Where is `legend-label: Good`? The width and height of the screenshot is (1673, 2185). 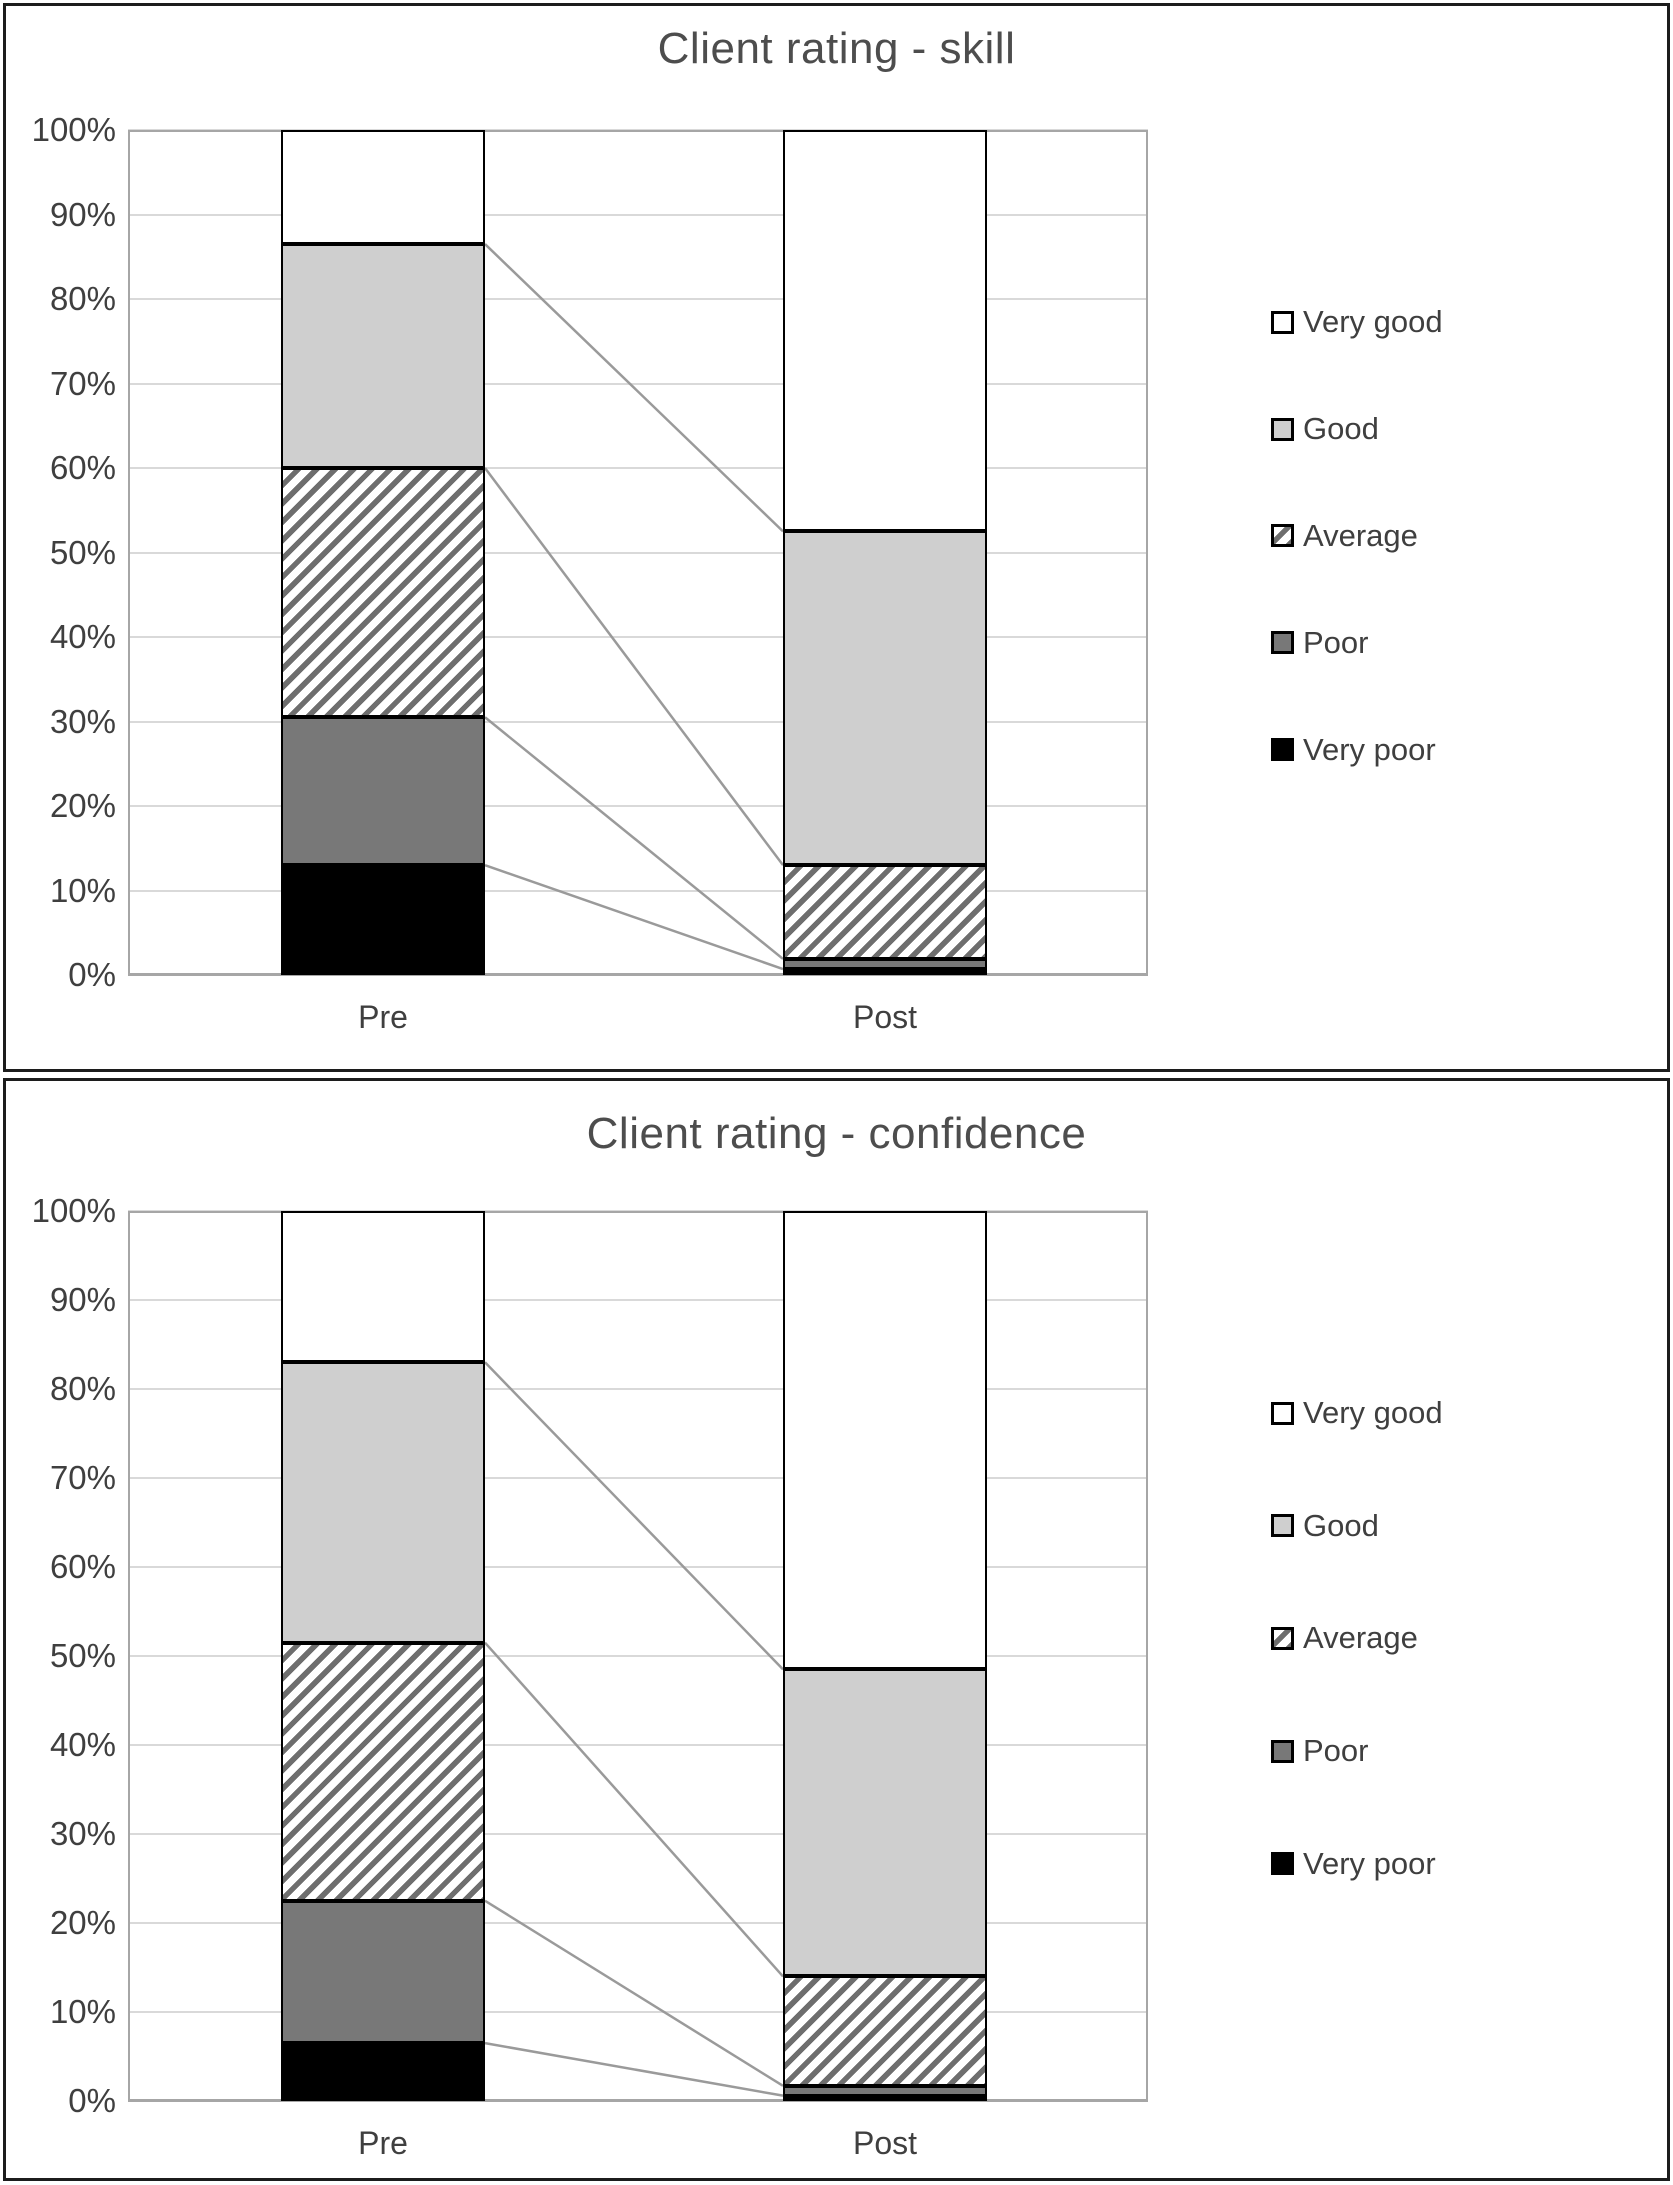 legend-label: Good is located at coordinates (1341, 429).